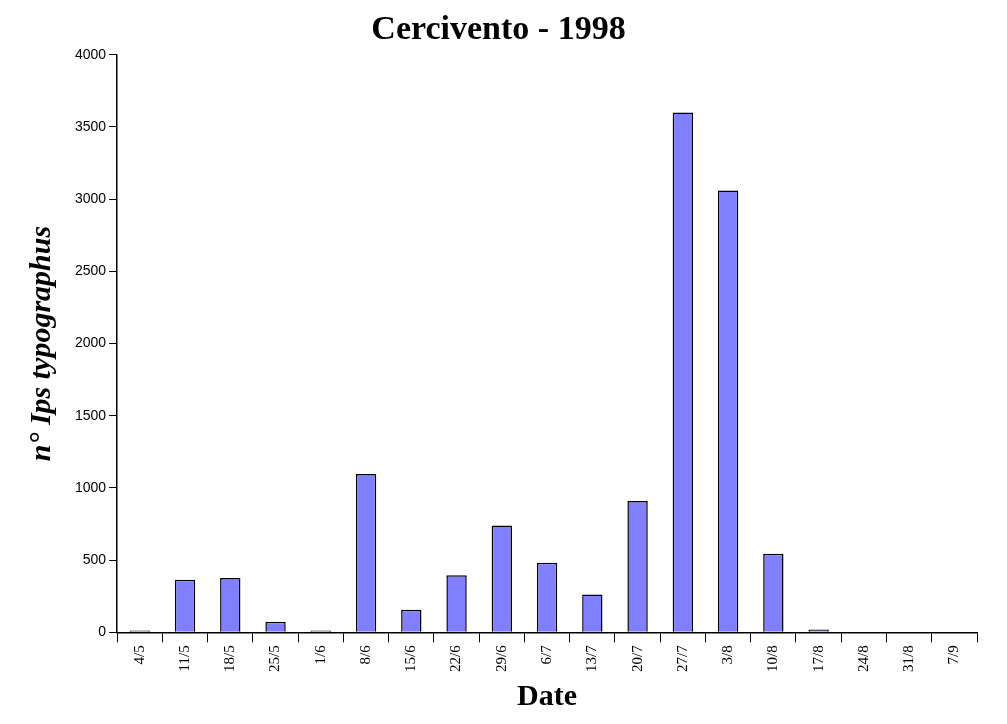  Describe the element at coordinates (498, 28) in the screenshot. I see `chart-title: Cercivento - 1998` at that location.